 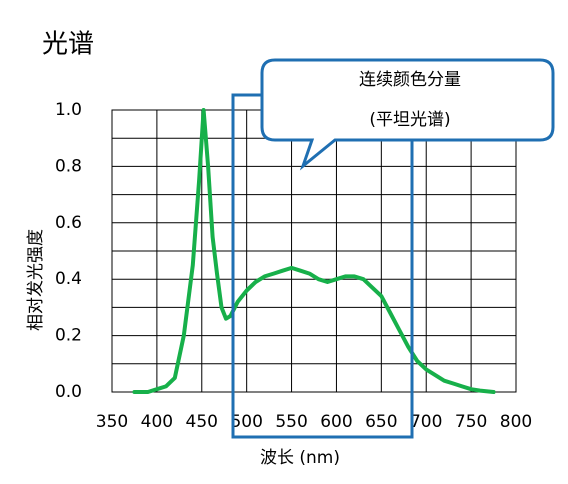 I want to click on x-tick-label: 350, so click(x=112, y=422).